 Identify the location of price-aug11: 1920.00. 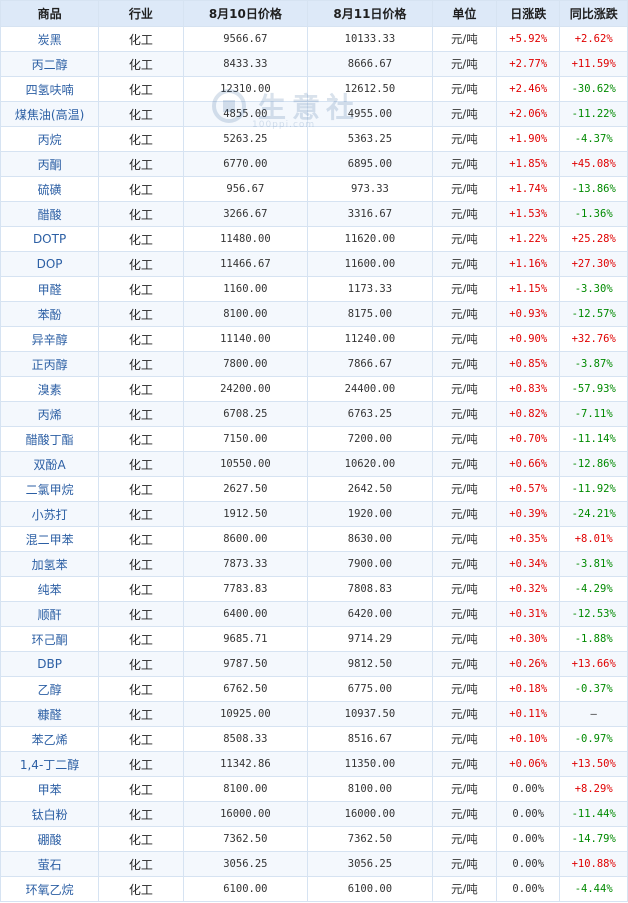
(370, 514).